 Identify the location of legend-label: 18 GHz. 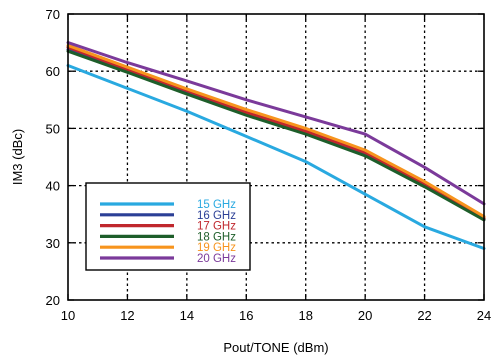
(216, 237).